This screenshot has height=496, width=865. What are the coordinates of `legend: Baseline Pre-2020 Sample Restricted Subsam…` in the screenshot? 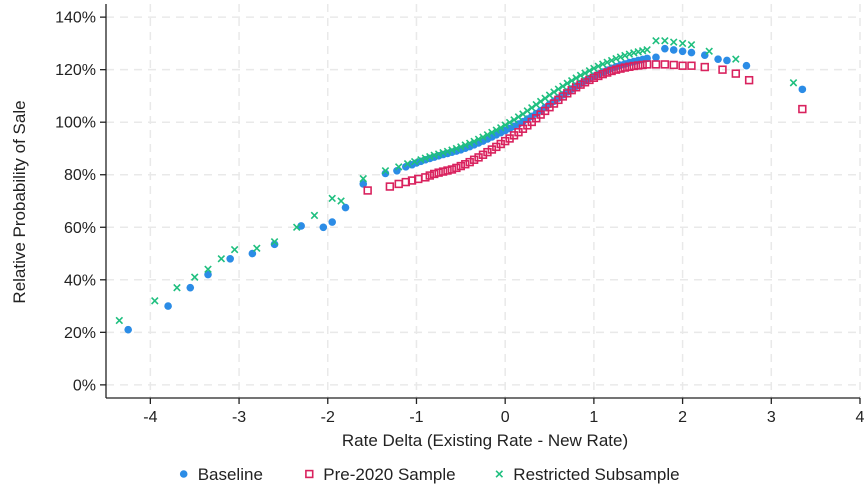 It's located at (429, 474).